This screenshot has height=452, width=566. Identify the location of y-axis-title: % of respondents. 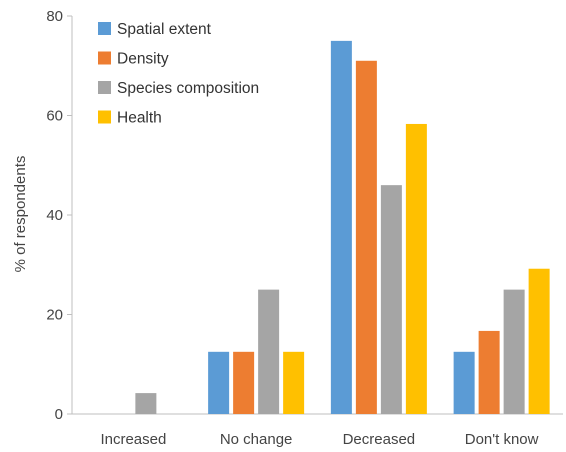
(20, 214).